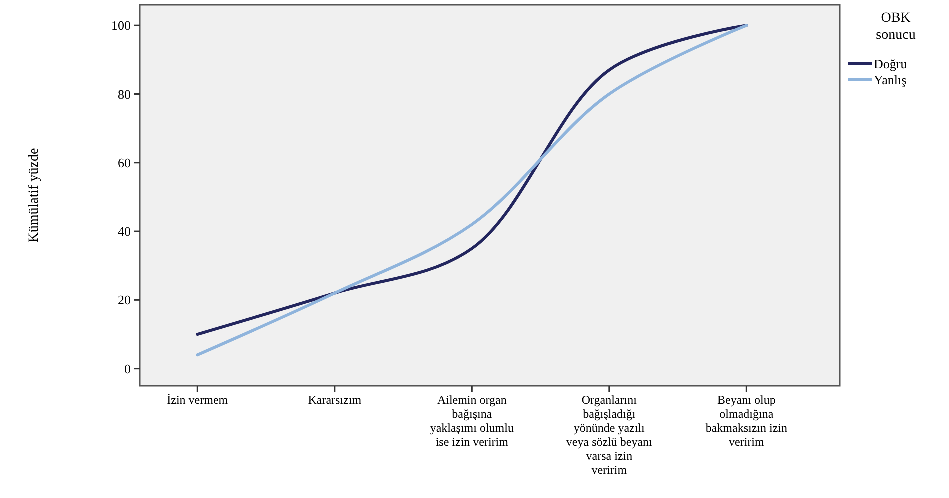  I want to click on y-tick-label: 40, so click(124, 232).